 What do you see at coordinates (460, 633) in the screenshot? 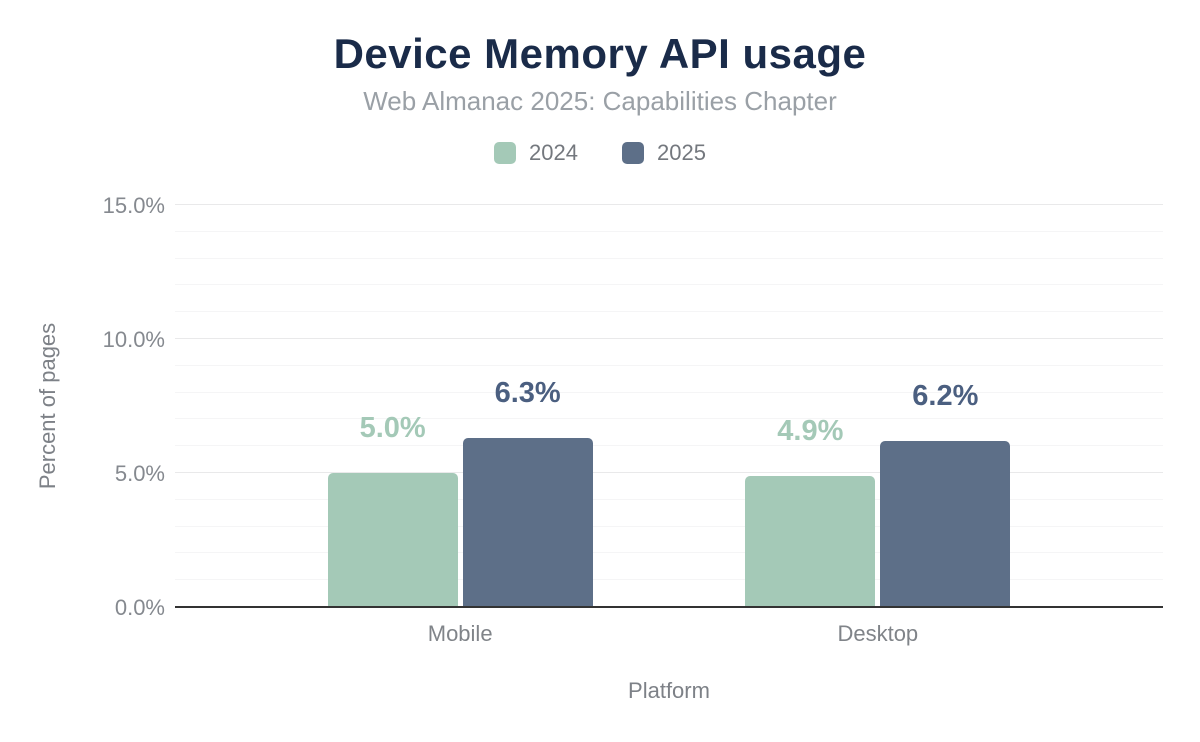
I see `category-label-mobile: Mobile` at bounding box center [460, 633].